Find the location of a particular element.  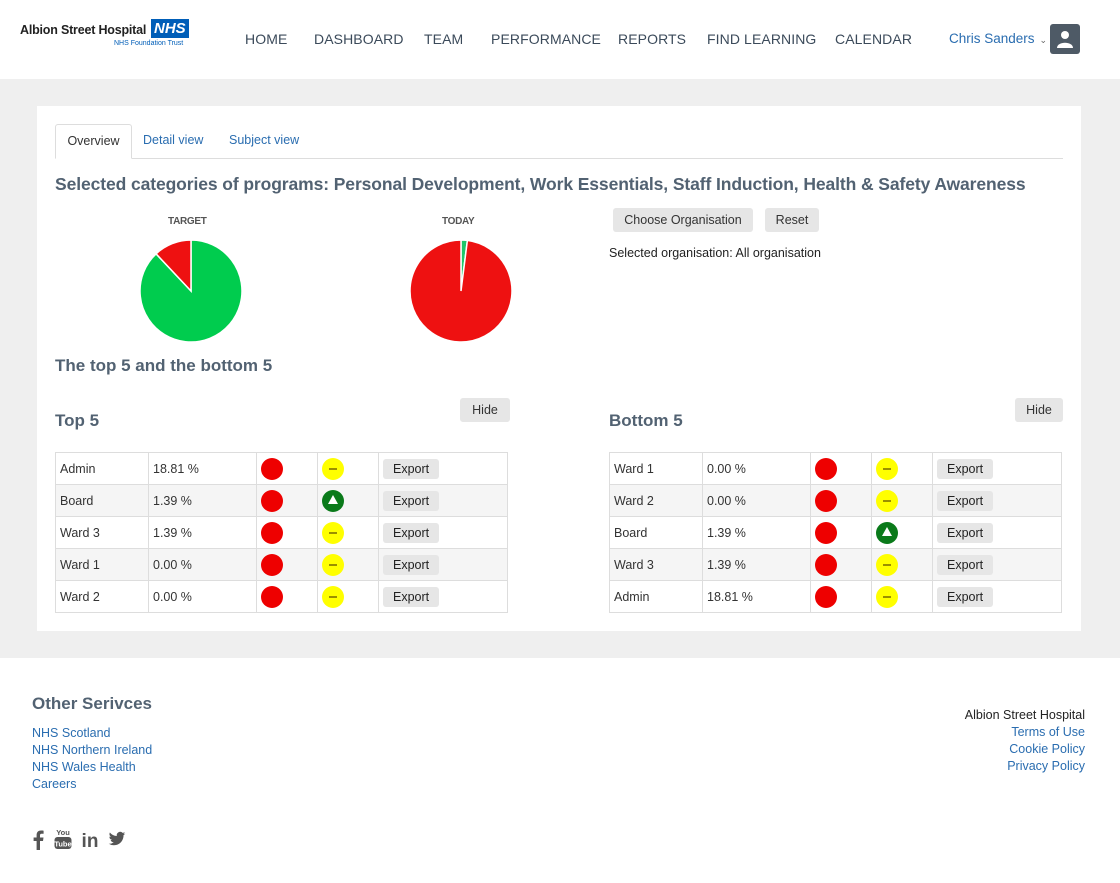

tab-subject-view: Subject view is located at coordinates (264, 140).